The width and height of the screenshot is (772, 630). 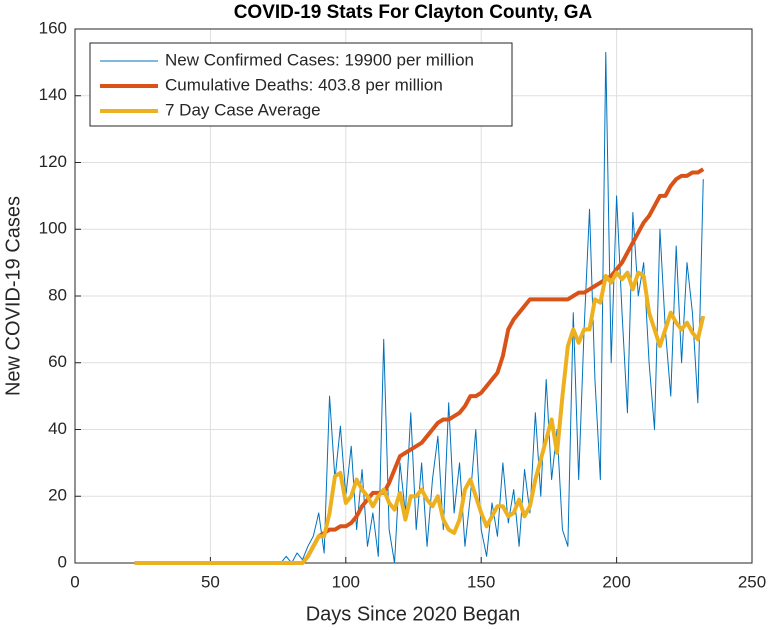 What do you see at coordinates (413, 12) in the screenshot?
I see `chart-title: COVID-19 Stats For Clayton County, GA` at bounding box center [413, 12].